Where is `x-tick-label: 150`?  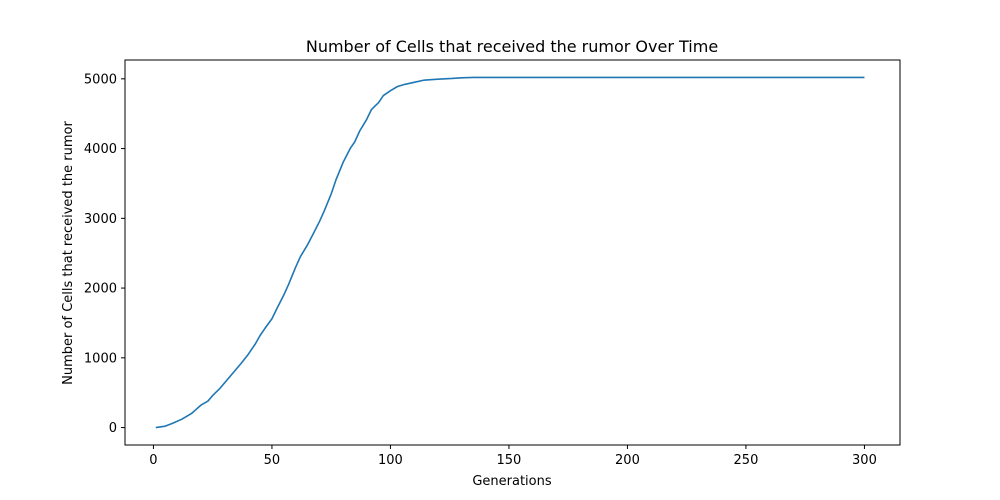 x-tick-label: 150 is located at coordinates (509, 460).